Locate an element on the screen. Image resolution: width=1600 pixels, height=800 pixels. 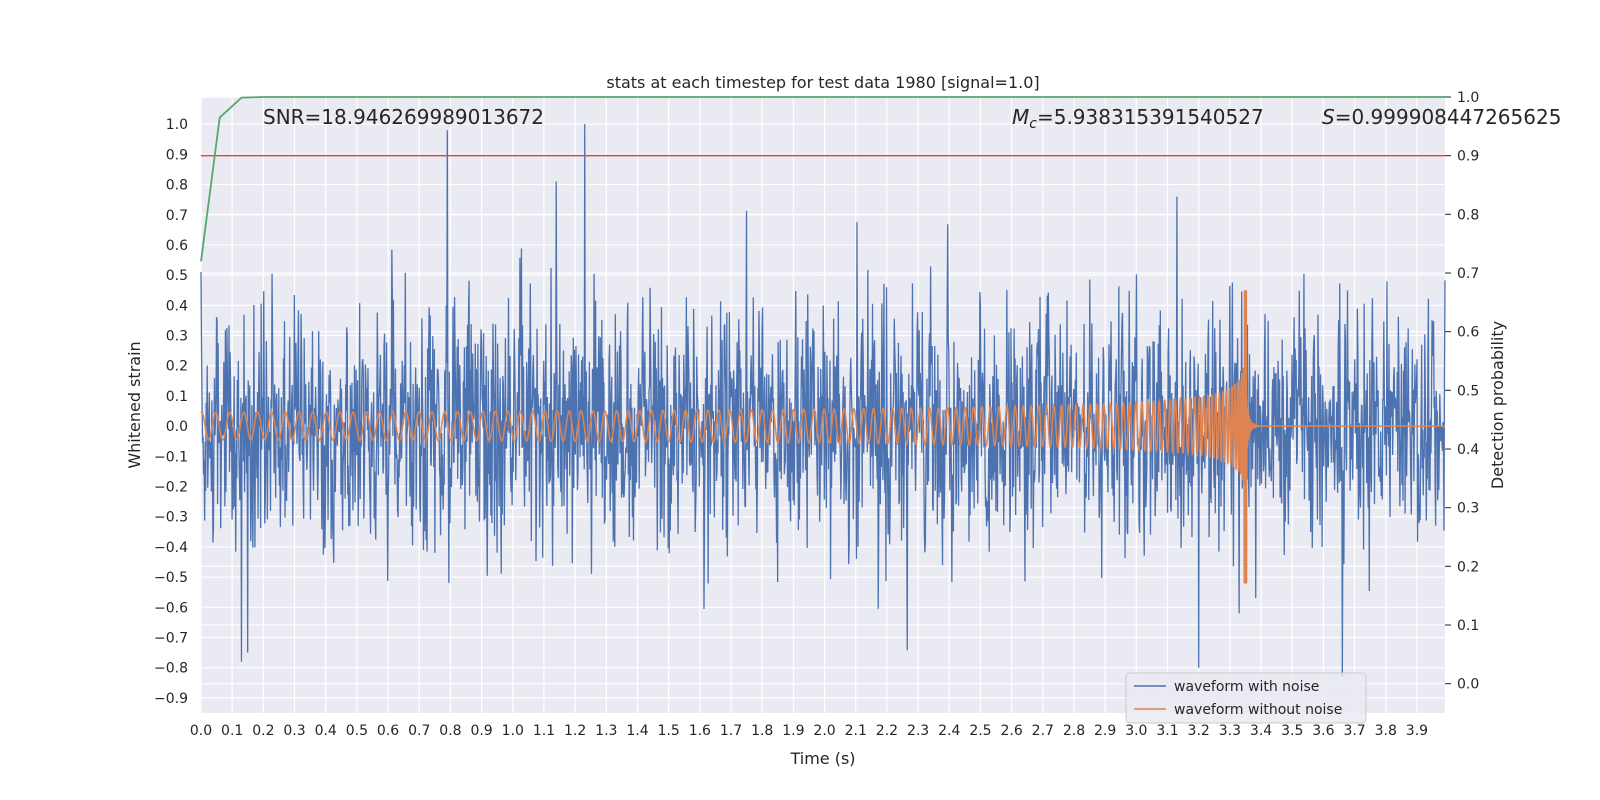
y-right-tick-label: 0.6 is located at coordinates (1468, 333).